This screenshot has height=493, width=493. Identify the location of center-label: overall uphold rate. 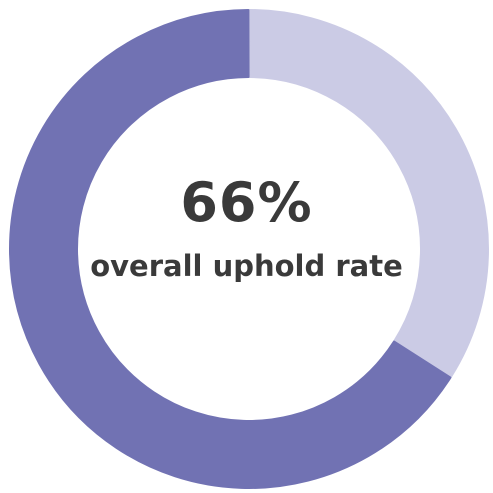
(246, 266).